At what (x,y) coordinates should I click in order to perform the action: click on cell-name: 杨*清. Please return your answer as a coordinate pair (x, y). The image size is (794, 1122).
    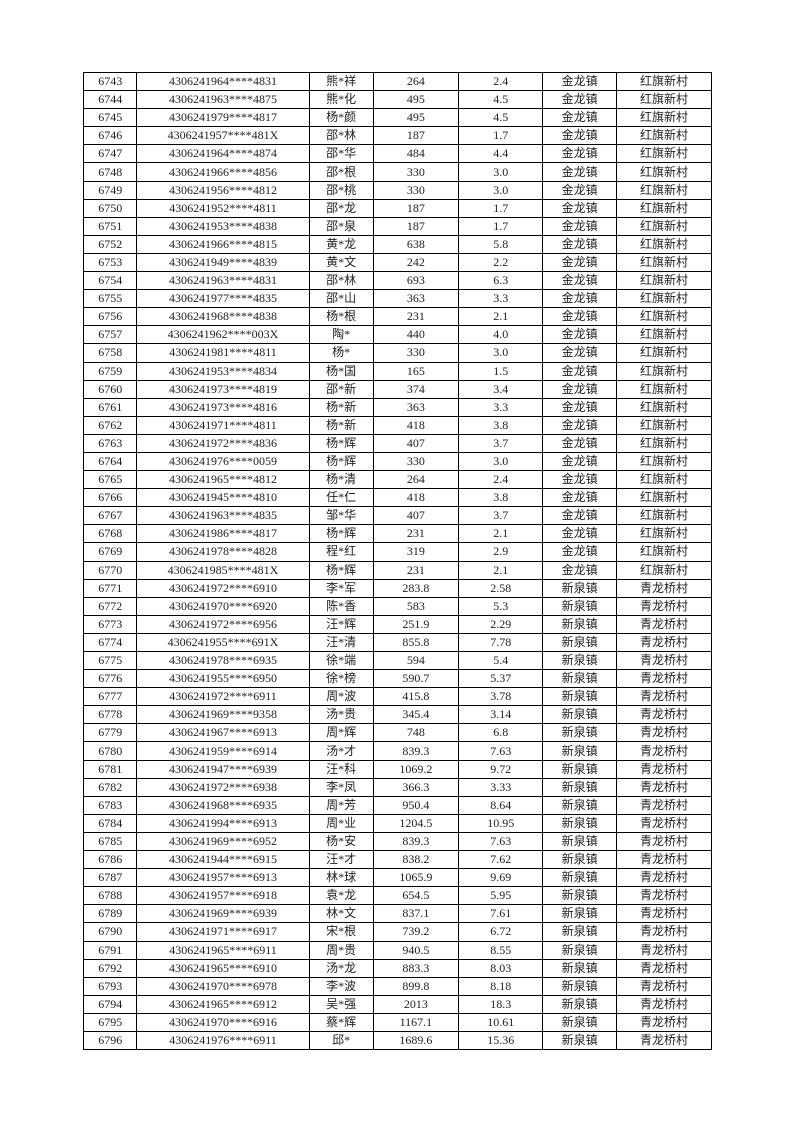
    Looking at the image, I should click on (341, 480).